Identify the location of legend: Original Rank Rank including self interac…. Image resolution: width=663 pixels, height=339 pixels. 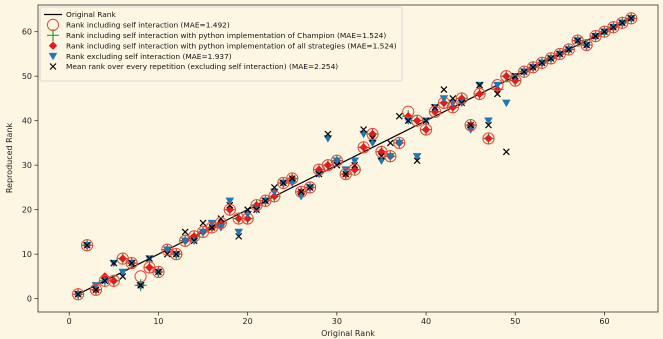
(221, 44).